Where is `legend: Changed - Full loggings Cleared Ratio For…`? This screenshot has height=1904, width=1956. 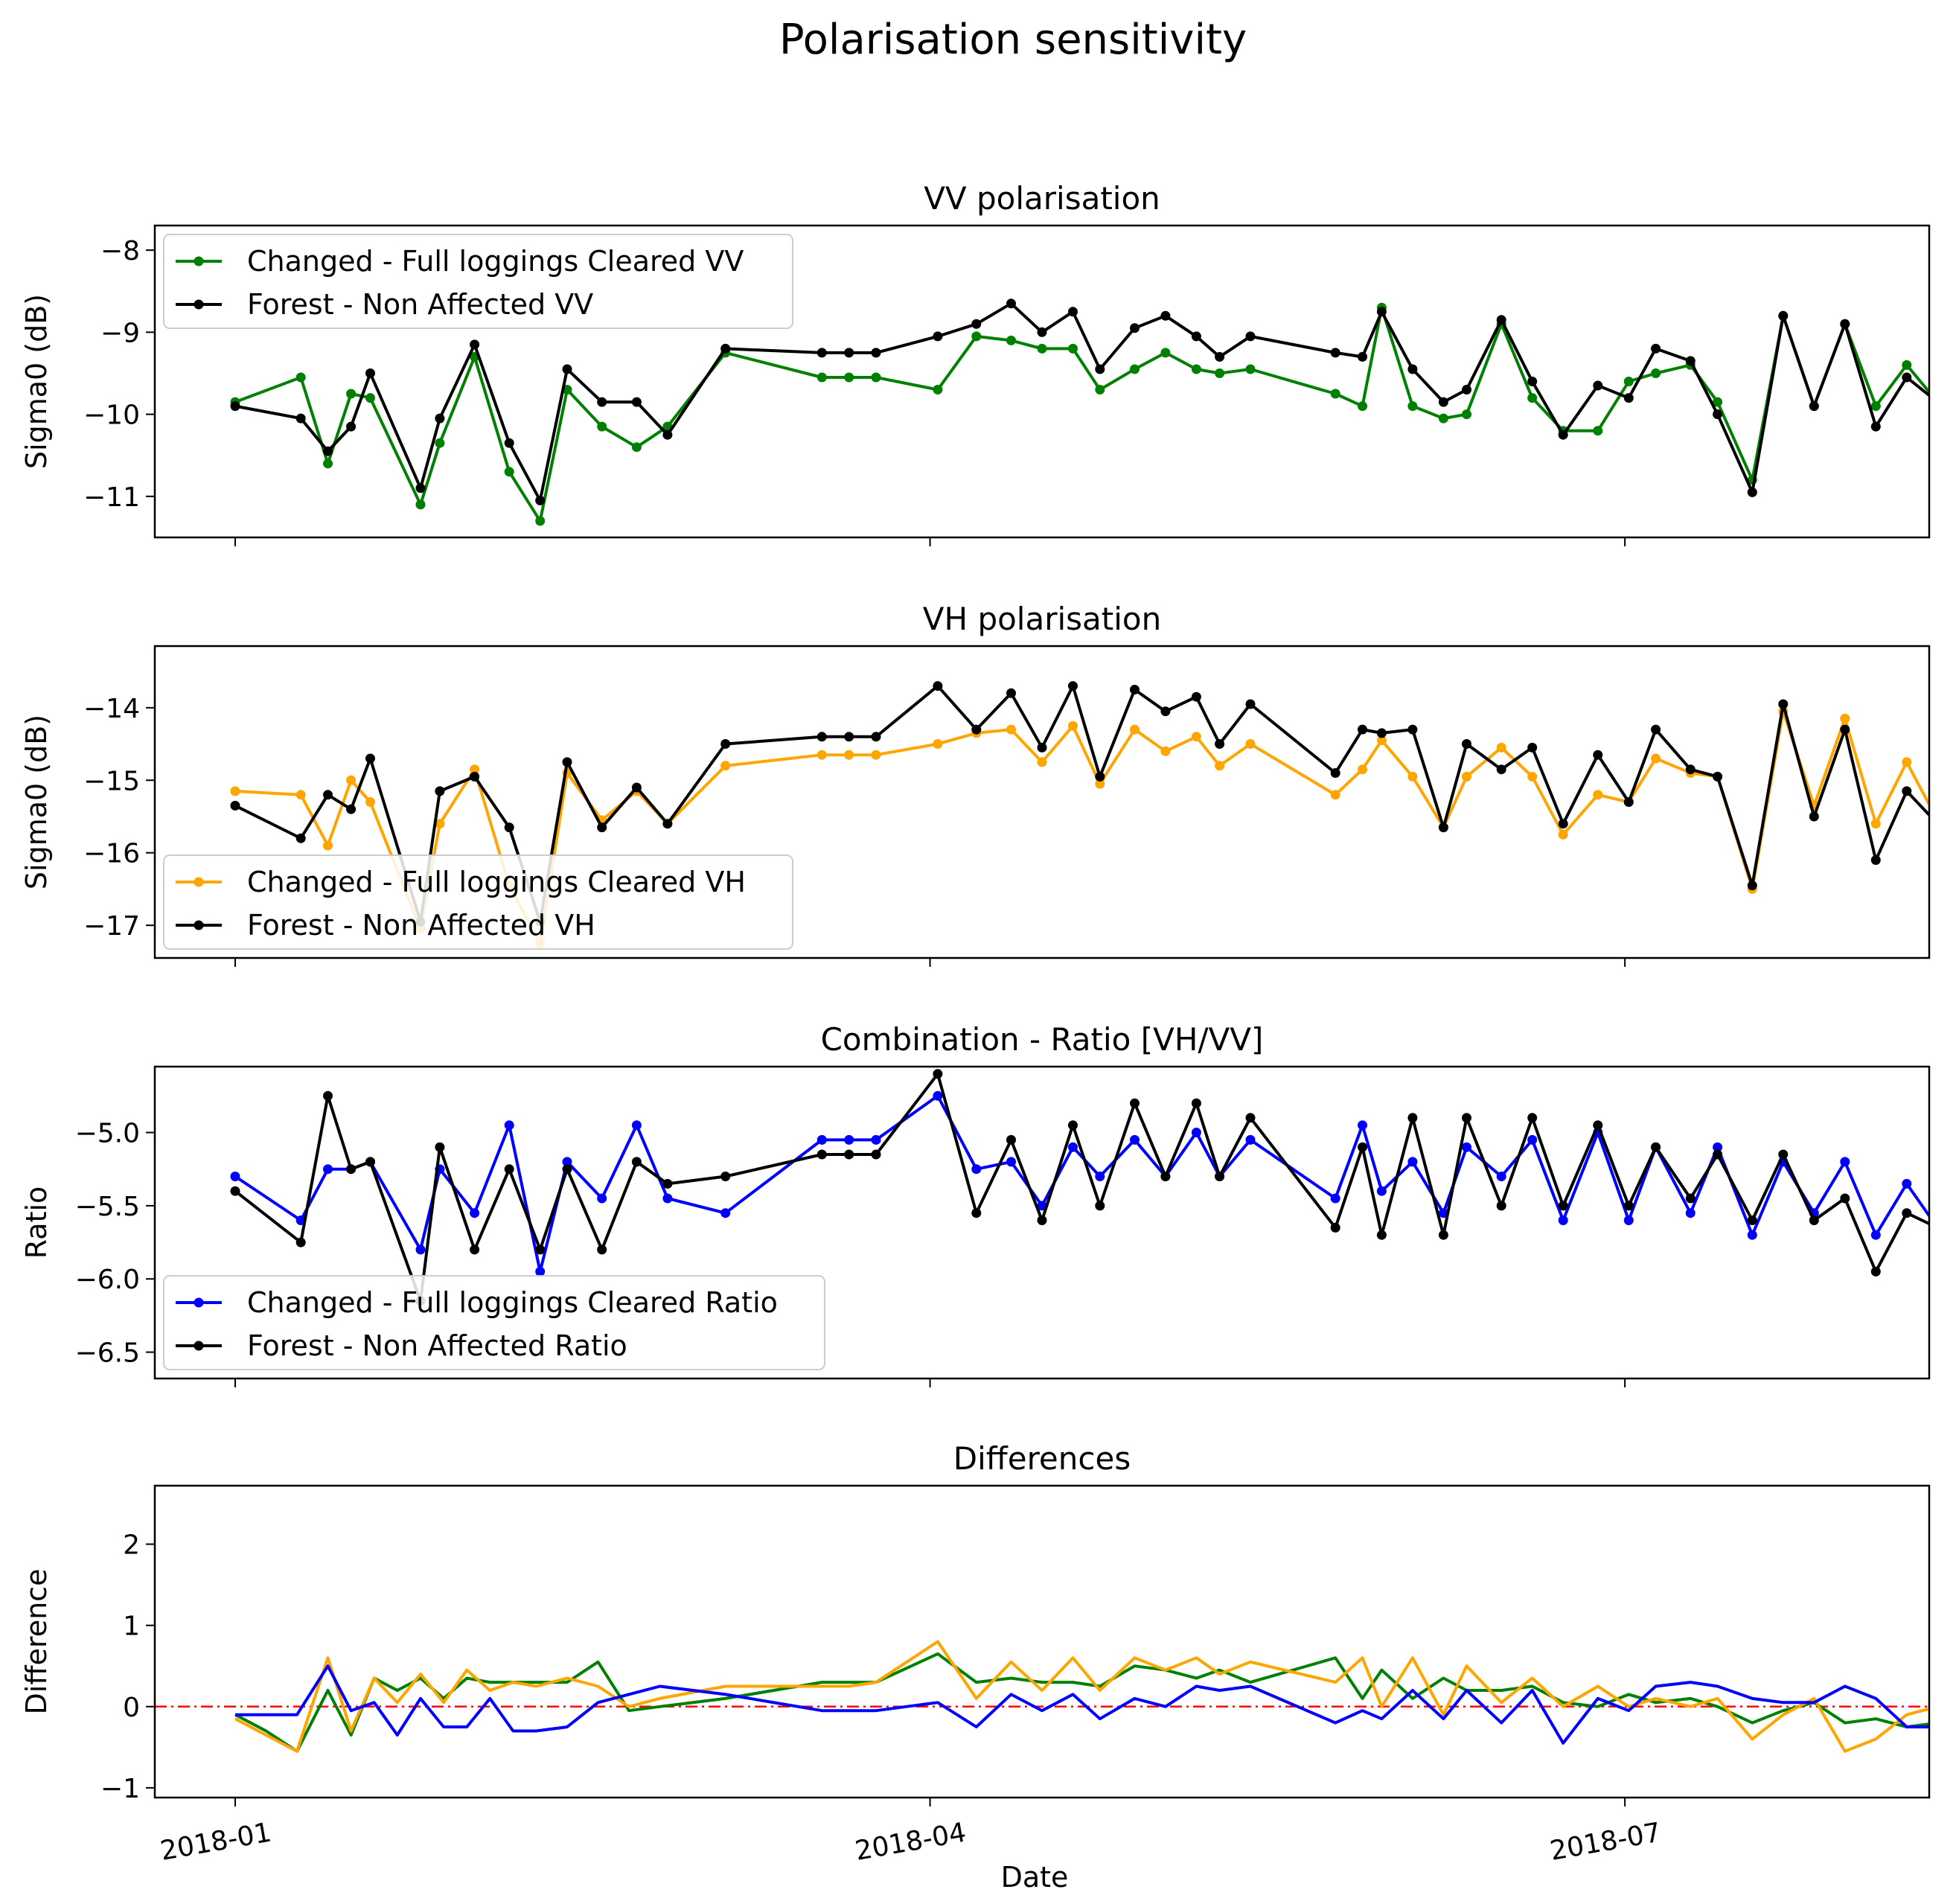
legend: Changed - Full loggings Cleared Ratio For… is located at coordinates (494, 1322).